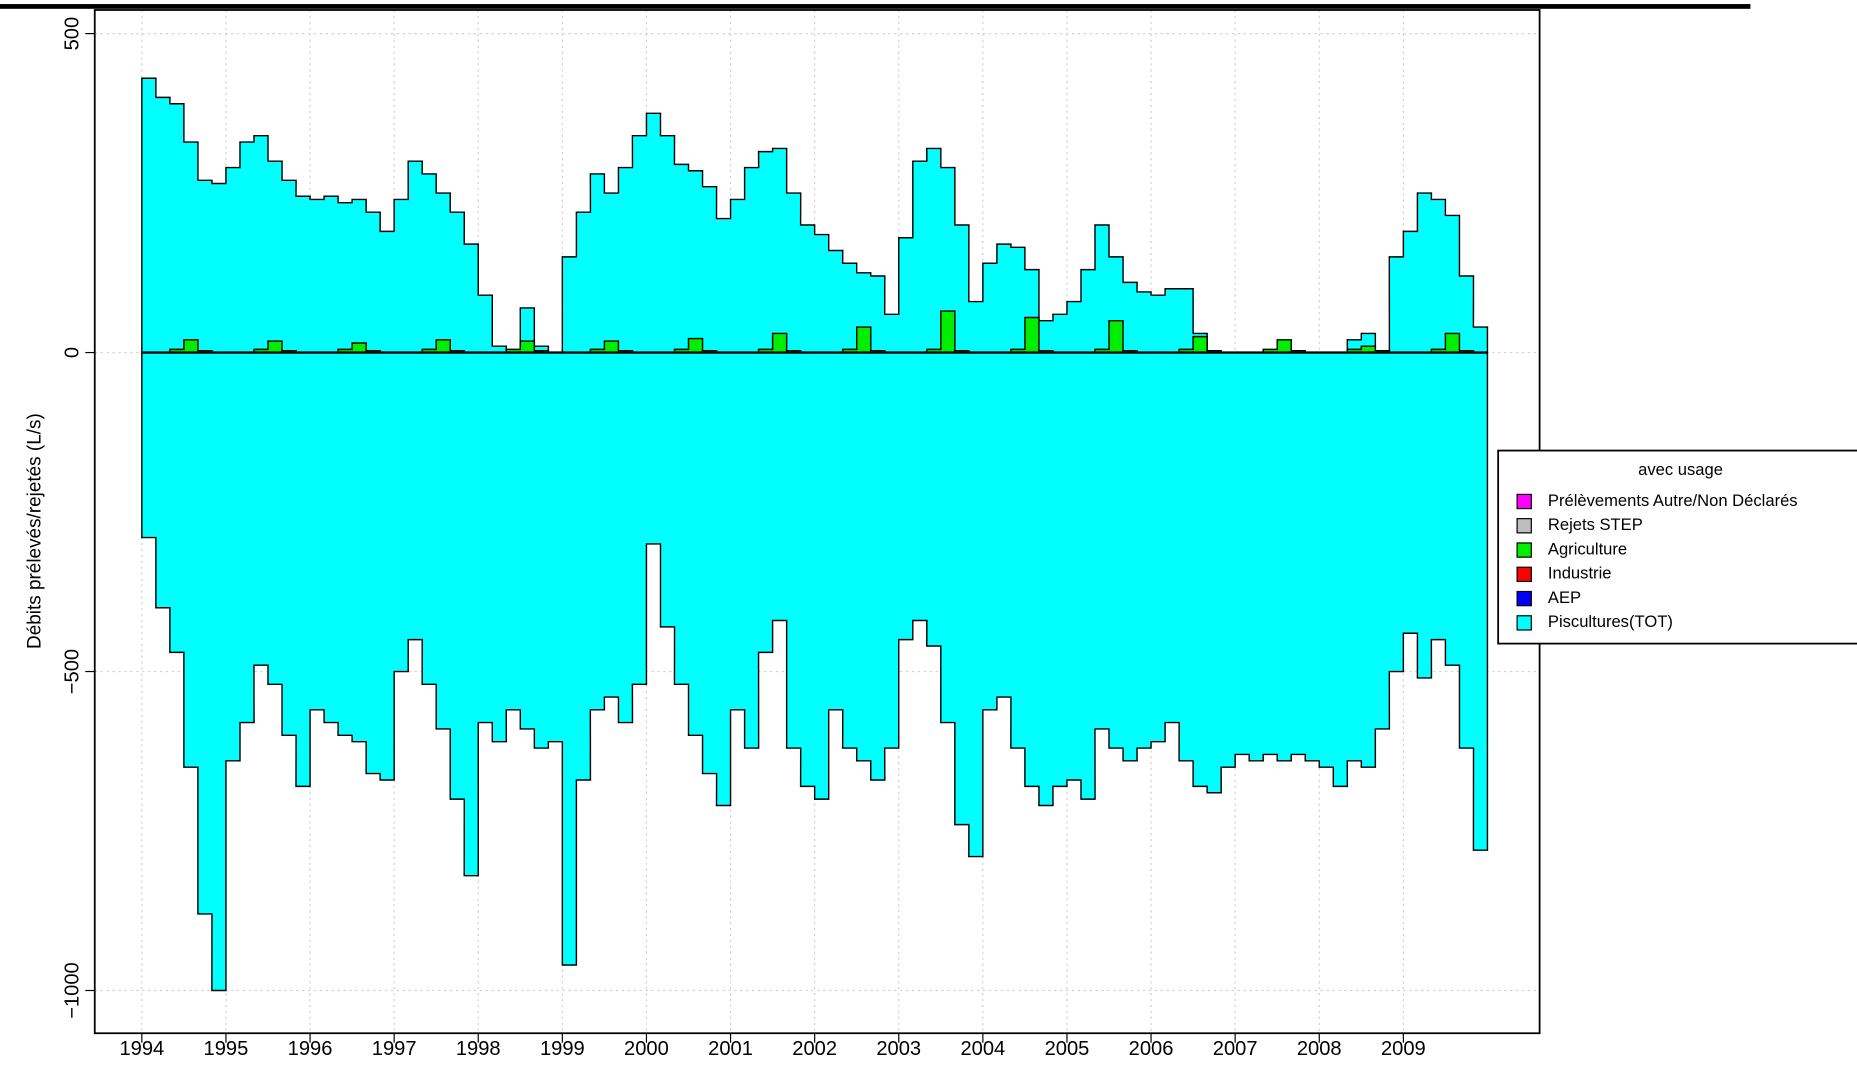  Describe the element at coordinates (226, 1049) in the screenshot. I see `x-tick-label: 1995` at that location.